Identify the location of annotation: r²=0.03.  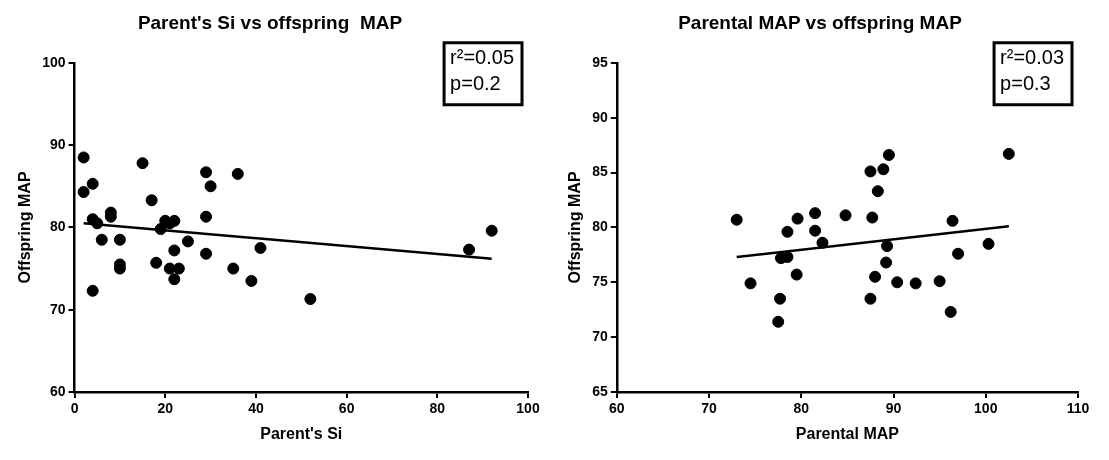
(1032, 57).